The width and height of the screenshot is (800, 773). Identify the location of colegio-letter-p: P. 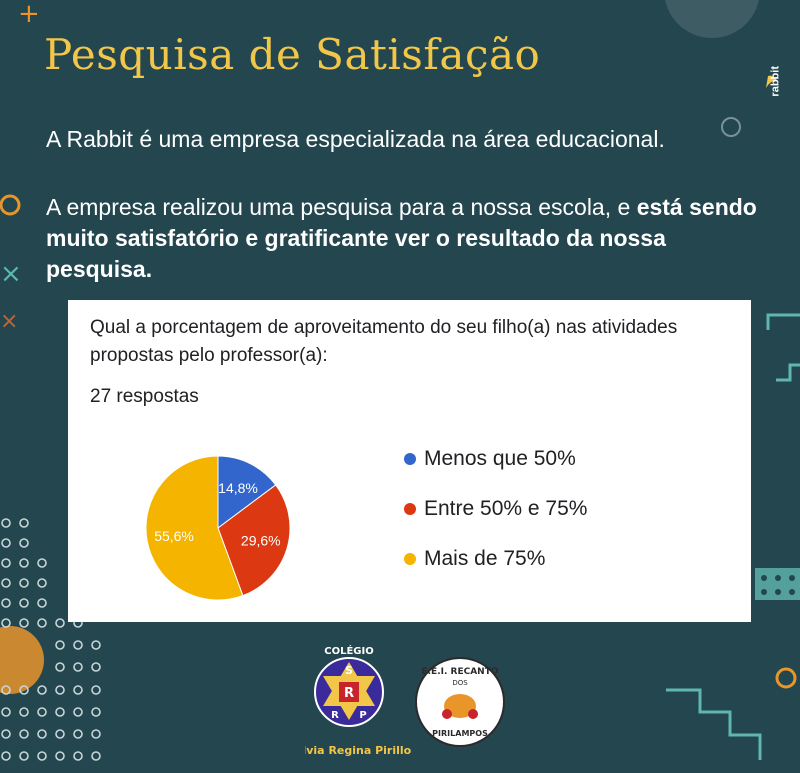
(362, 715).